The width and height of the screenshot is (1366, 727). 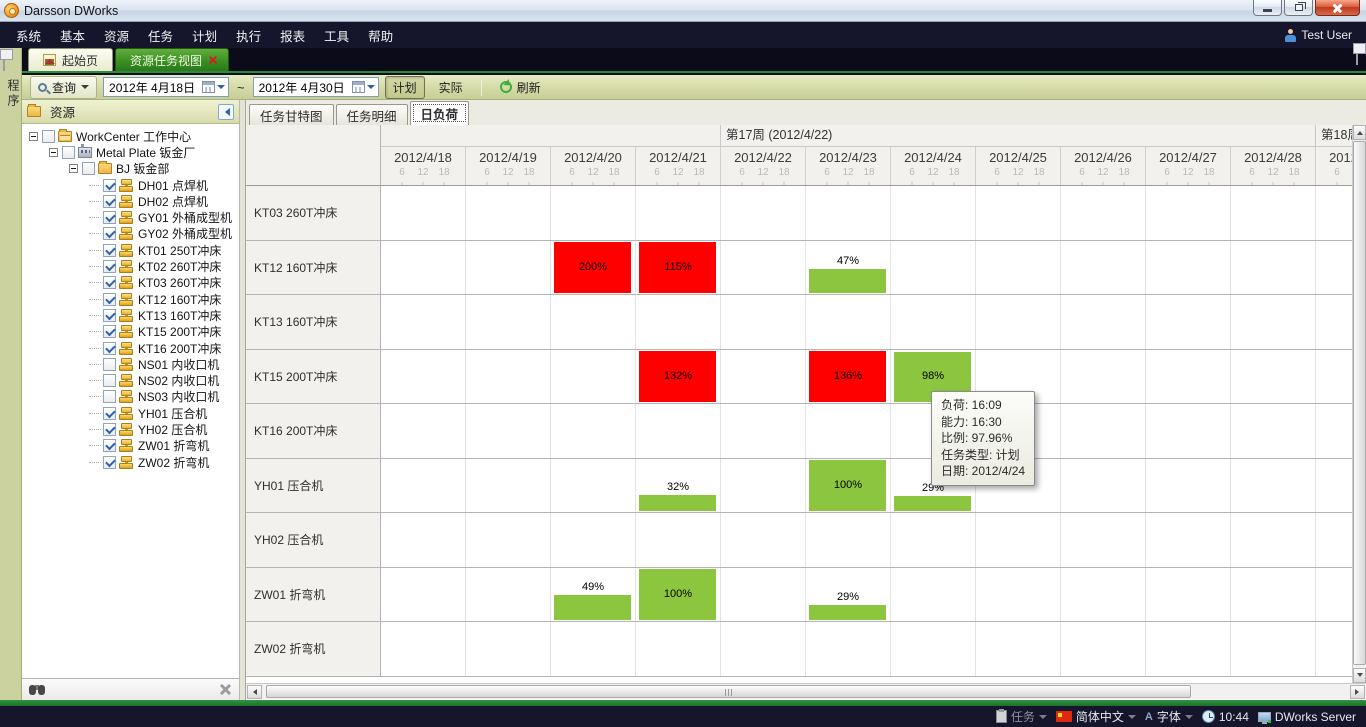 What do you see at coordinates (117, 36) in the screenshot?
I see `menu-item-3: 资源` at bounding box center [117, 36].